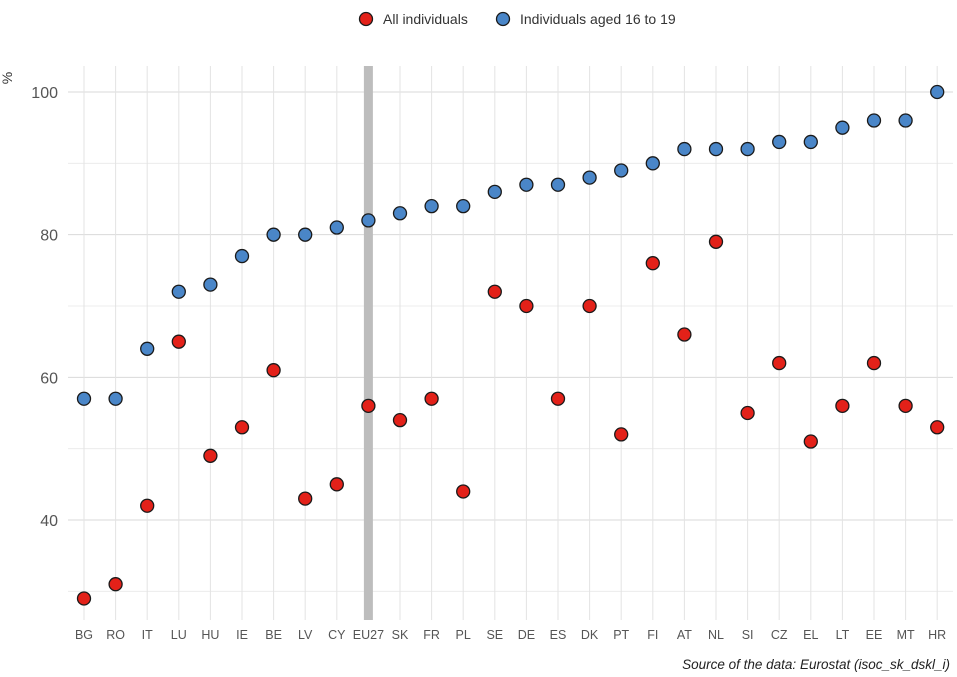  What do you see at coordinates (44, 307) in the screenshot?
I see `y-axis: 40 60 80 100` at bounding box center [44, 307].